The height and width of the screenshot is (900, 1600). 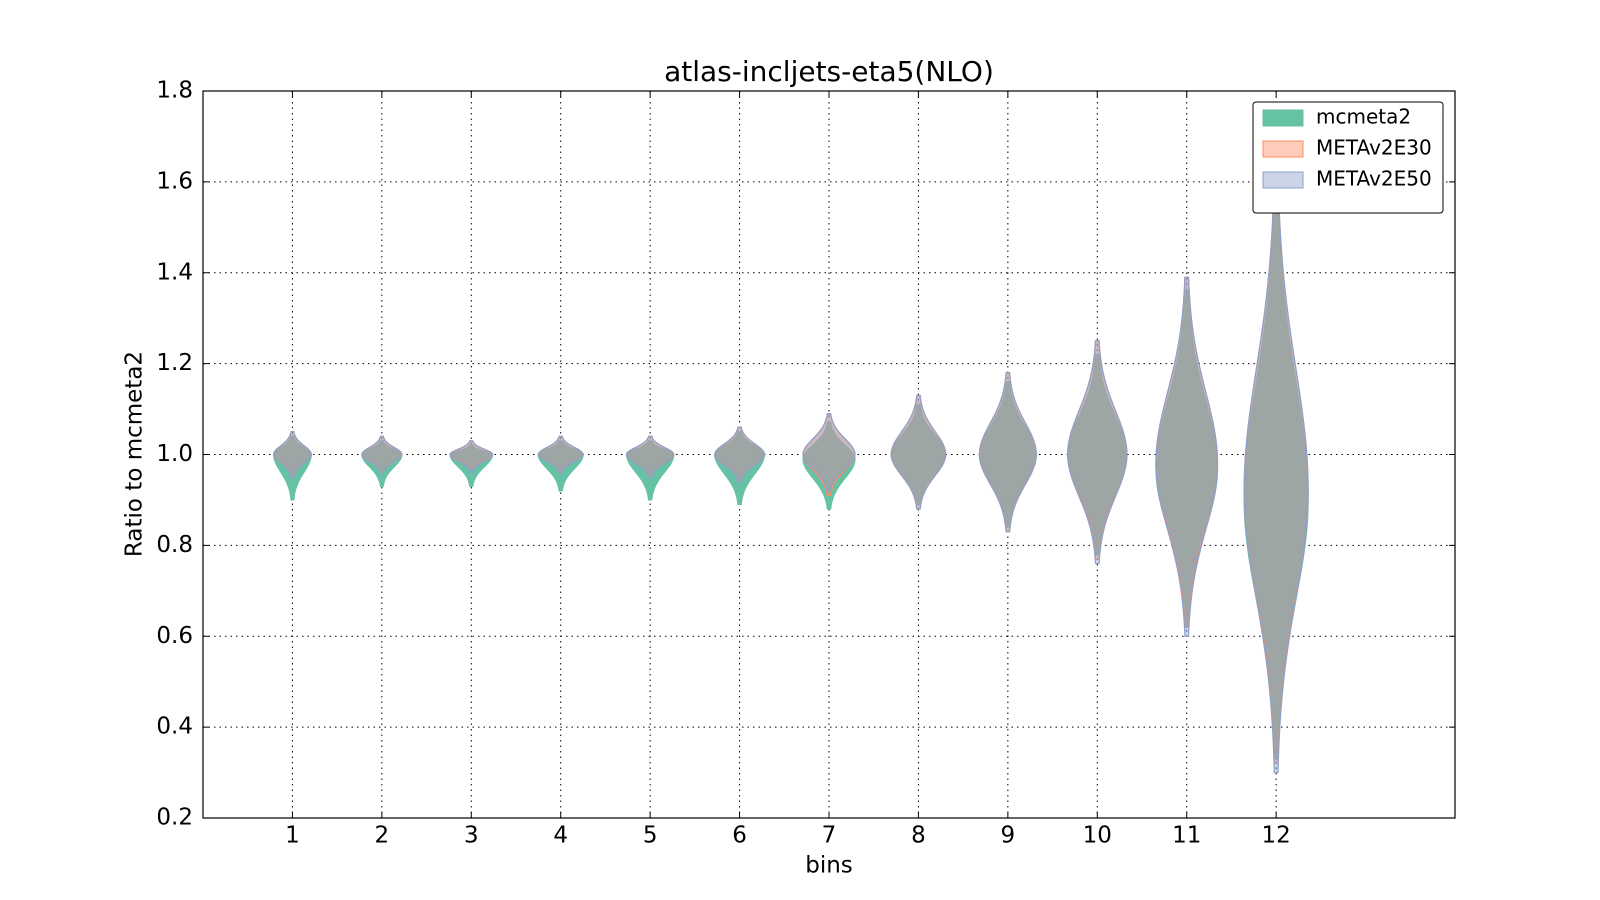 I want to click on y-tick-label: 0.2, so click(x=174, y=818).